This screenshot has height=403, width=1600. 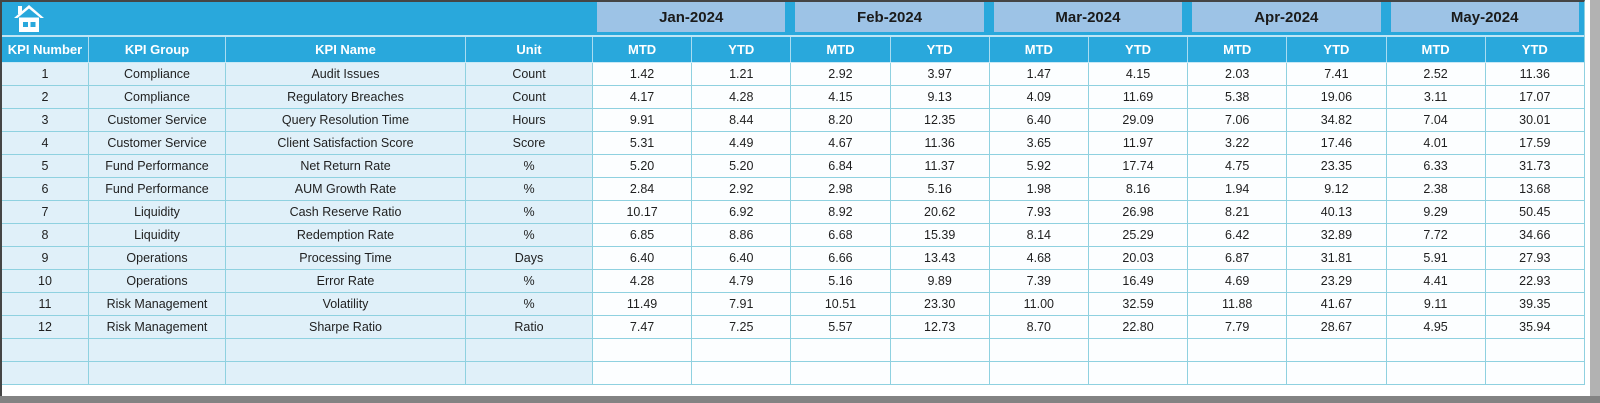 What do you see at coordinates (840, 235) in the screenshot?
I see `cell-value: 6.68` at bounding box center [840, 235].